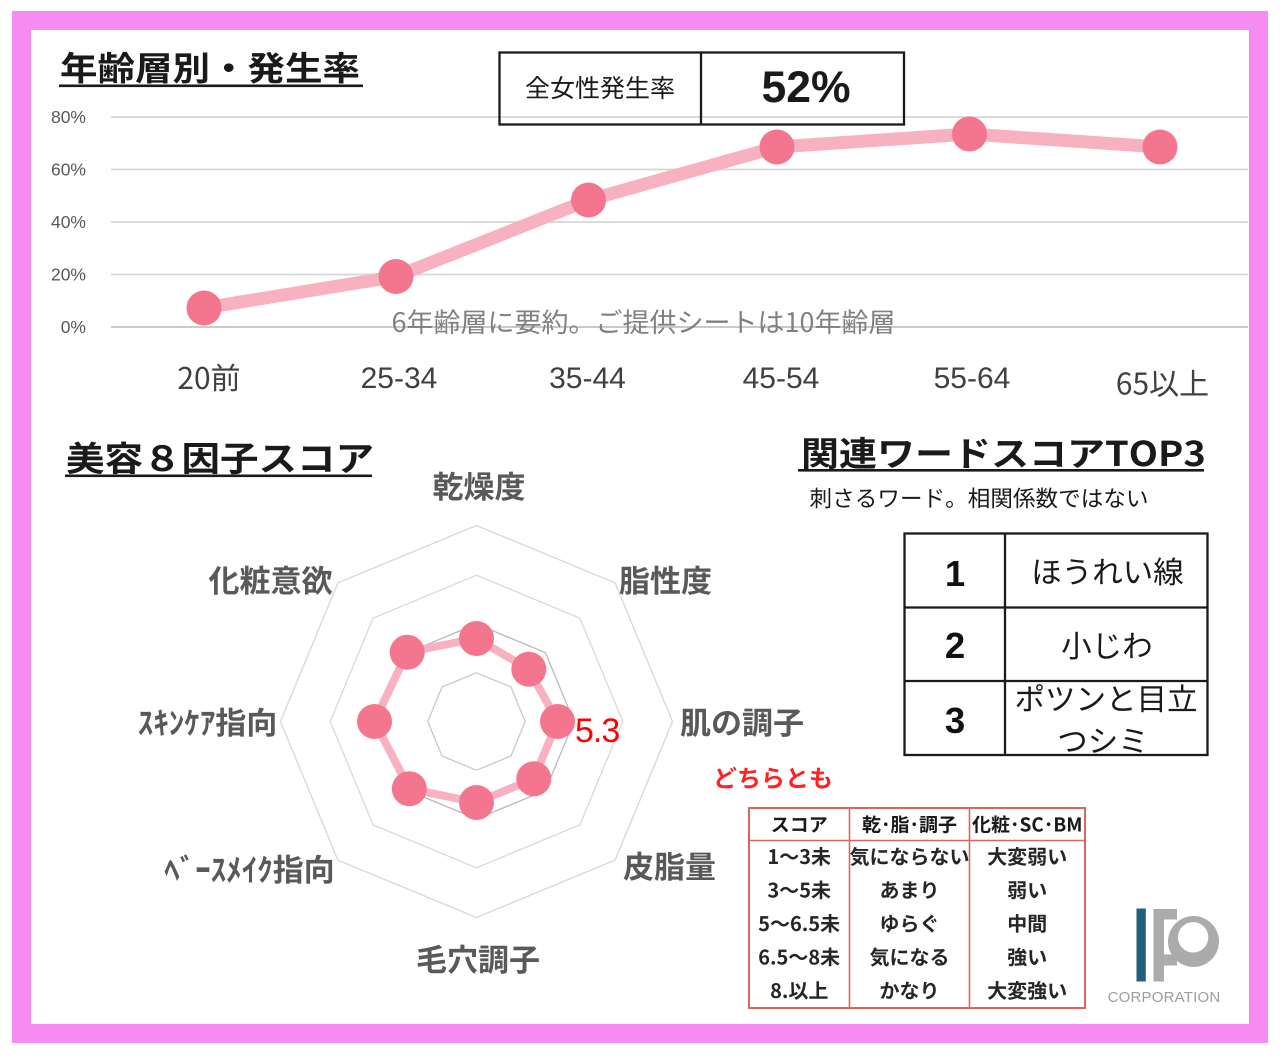  What do you see at coordinates (781, 378) in the screenshot?
I see `svg-text: 45-54` at bounding box center [781, 378].